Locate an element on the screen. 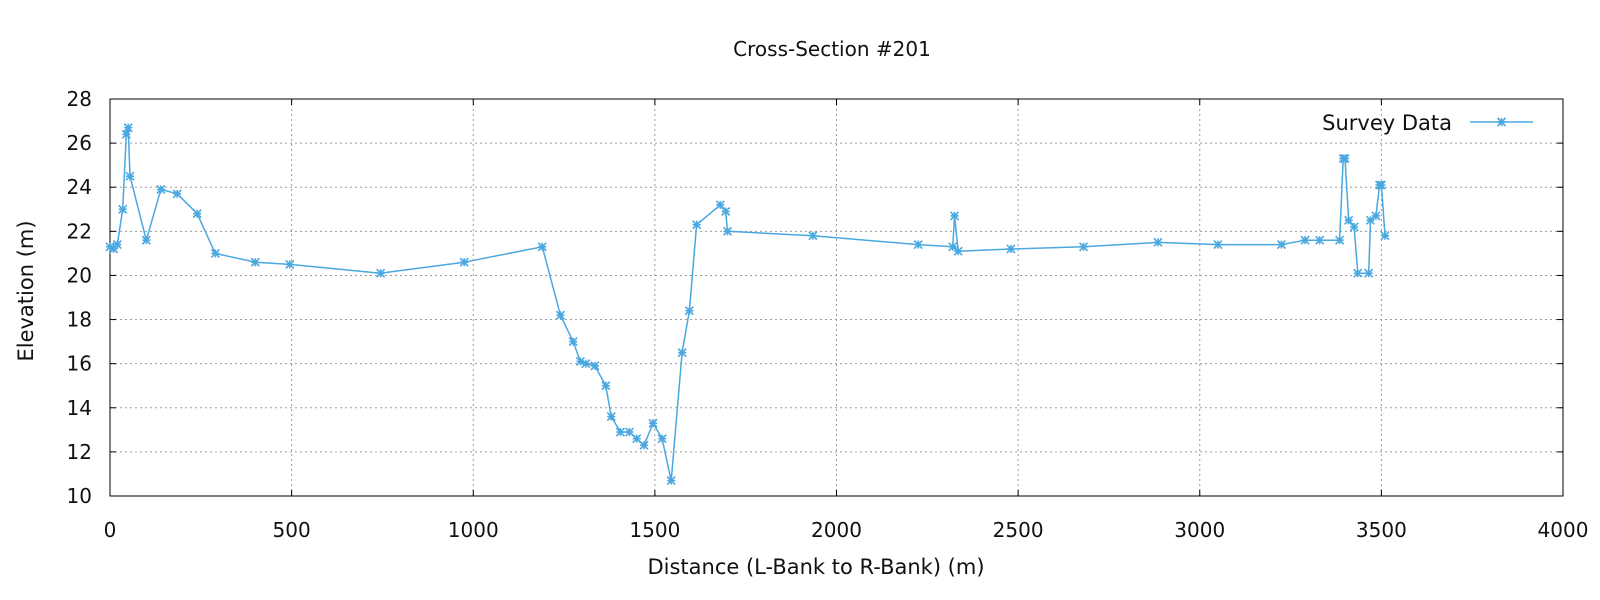 The width and height of the screenshot is (1600, 600). y-tick-label: 10 is located at coordinates (79, 496).